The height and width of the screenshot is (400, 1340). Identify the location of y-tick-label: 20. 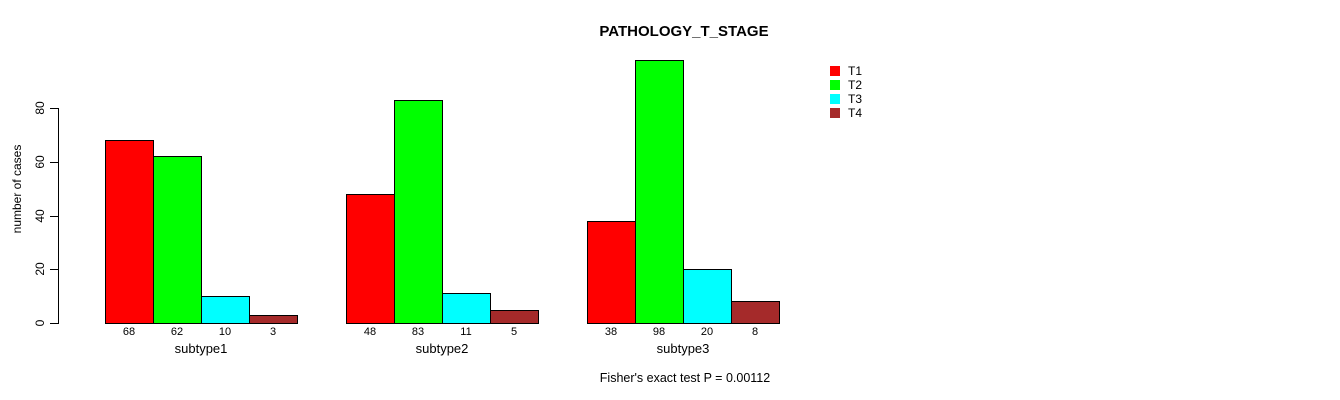
(40, 269).